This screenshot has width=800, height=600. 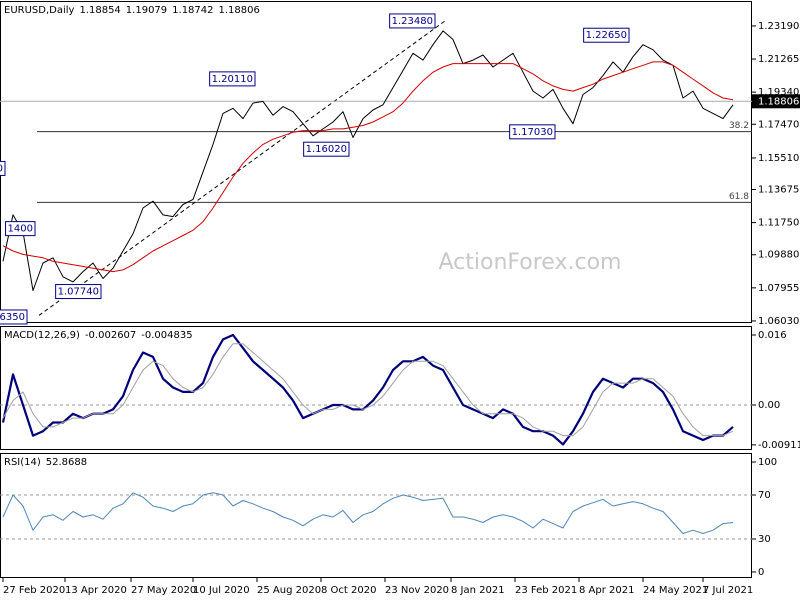 What do you see at coordinates (761, 572) in the screenshot?
I see `y-tick-label: 0` at bounding box center [761, 572].